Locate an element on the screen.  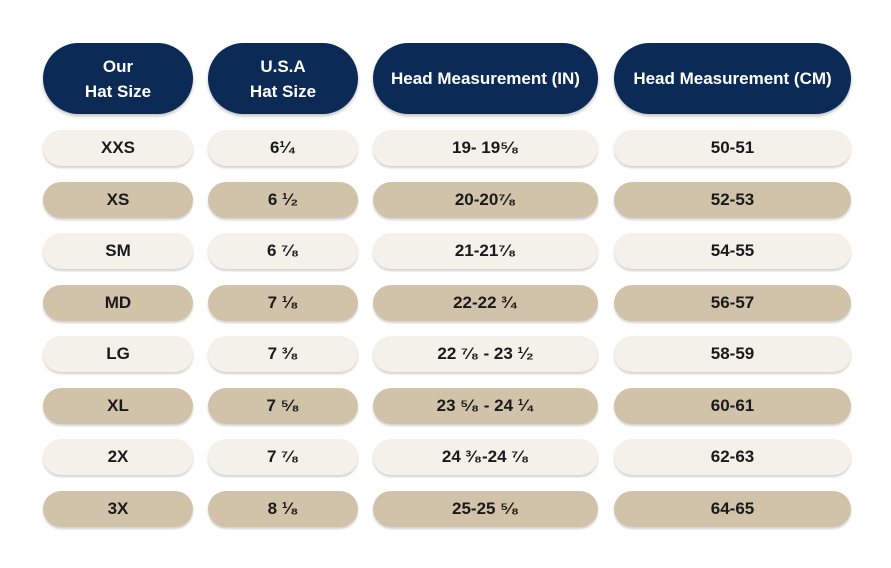
cell-text: 6 ¹⁄₂ is located at coordinates (283, 199).